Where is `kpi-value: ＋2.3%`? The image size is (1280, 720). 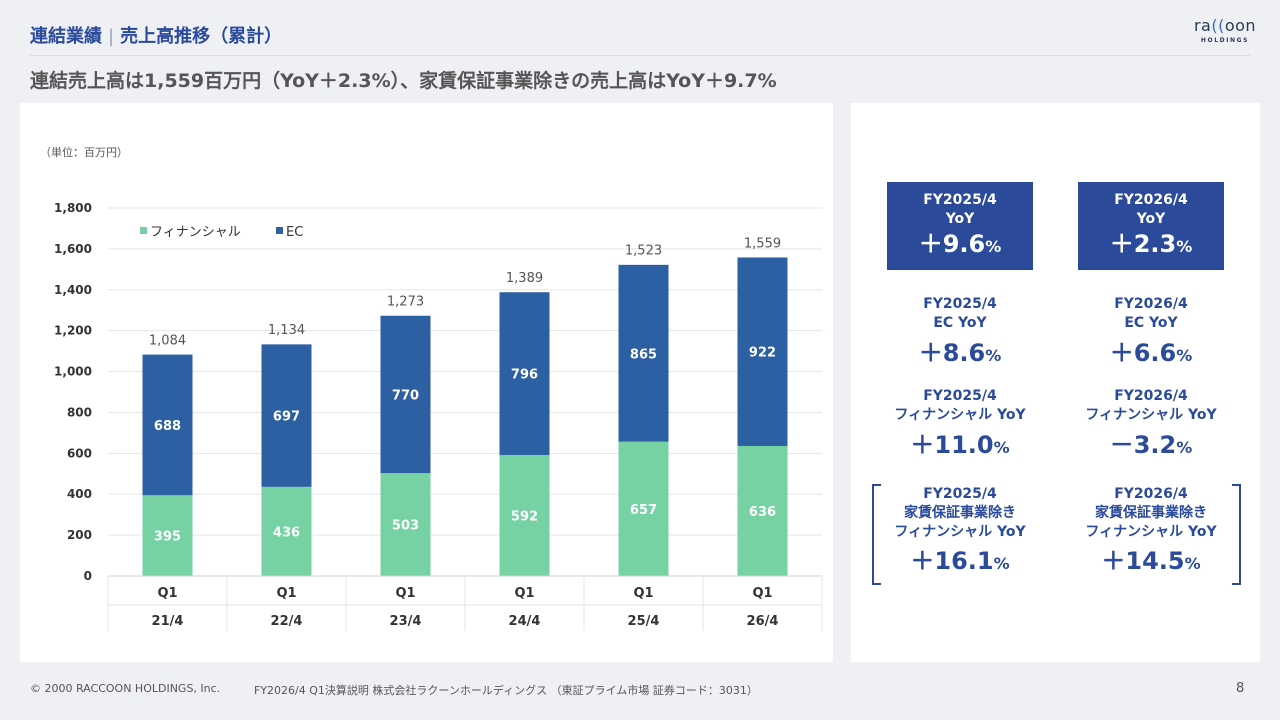 kpi-value: ＋2.3% is located at coordinates (1151, 244).